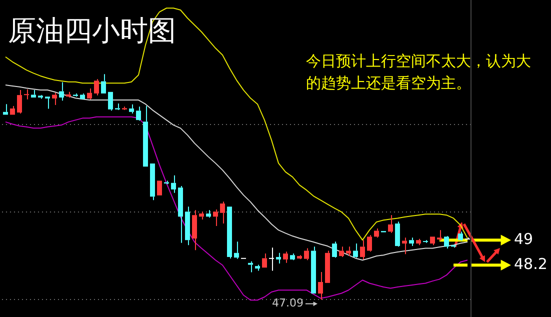 The image size is (551, 317). I want to click on annotation: 今日预计上行空间不太大，认为大的趋势上还是看空为主。, so click(419, 72).